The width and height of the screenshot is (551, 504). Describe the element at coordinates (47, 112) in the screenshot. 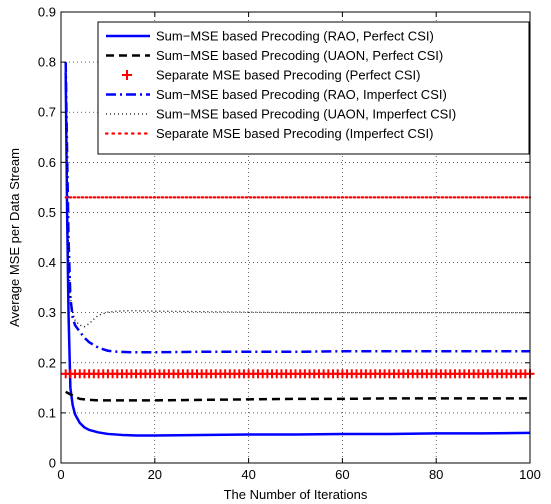

I see `y-tick-label: 0.7` at that location.